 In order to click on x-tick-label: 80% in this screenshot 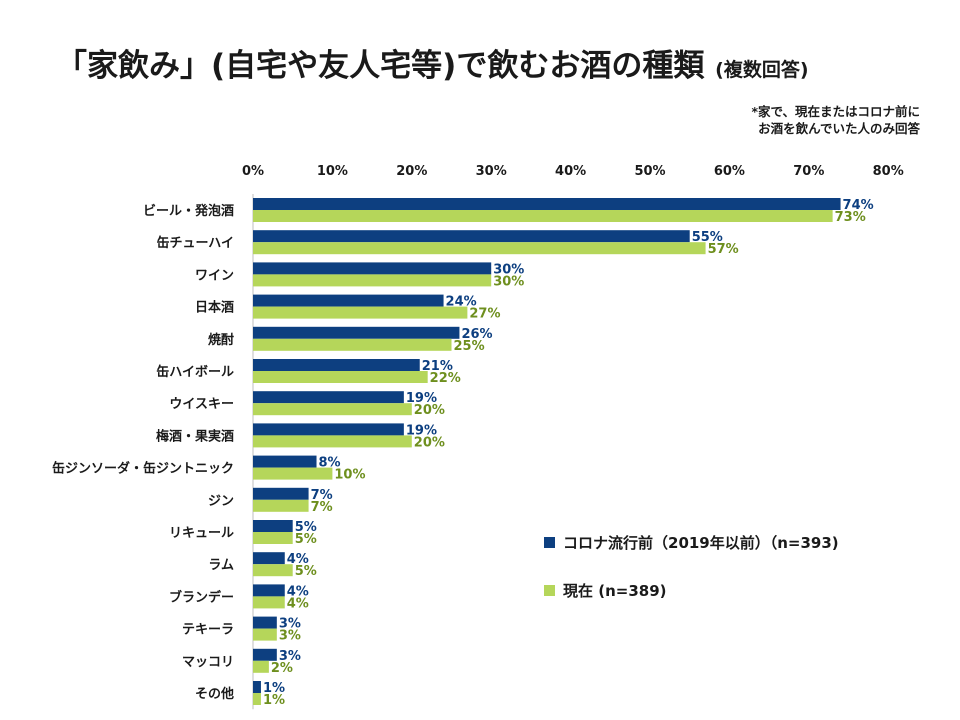, I will do `click(888, 171)`.